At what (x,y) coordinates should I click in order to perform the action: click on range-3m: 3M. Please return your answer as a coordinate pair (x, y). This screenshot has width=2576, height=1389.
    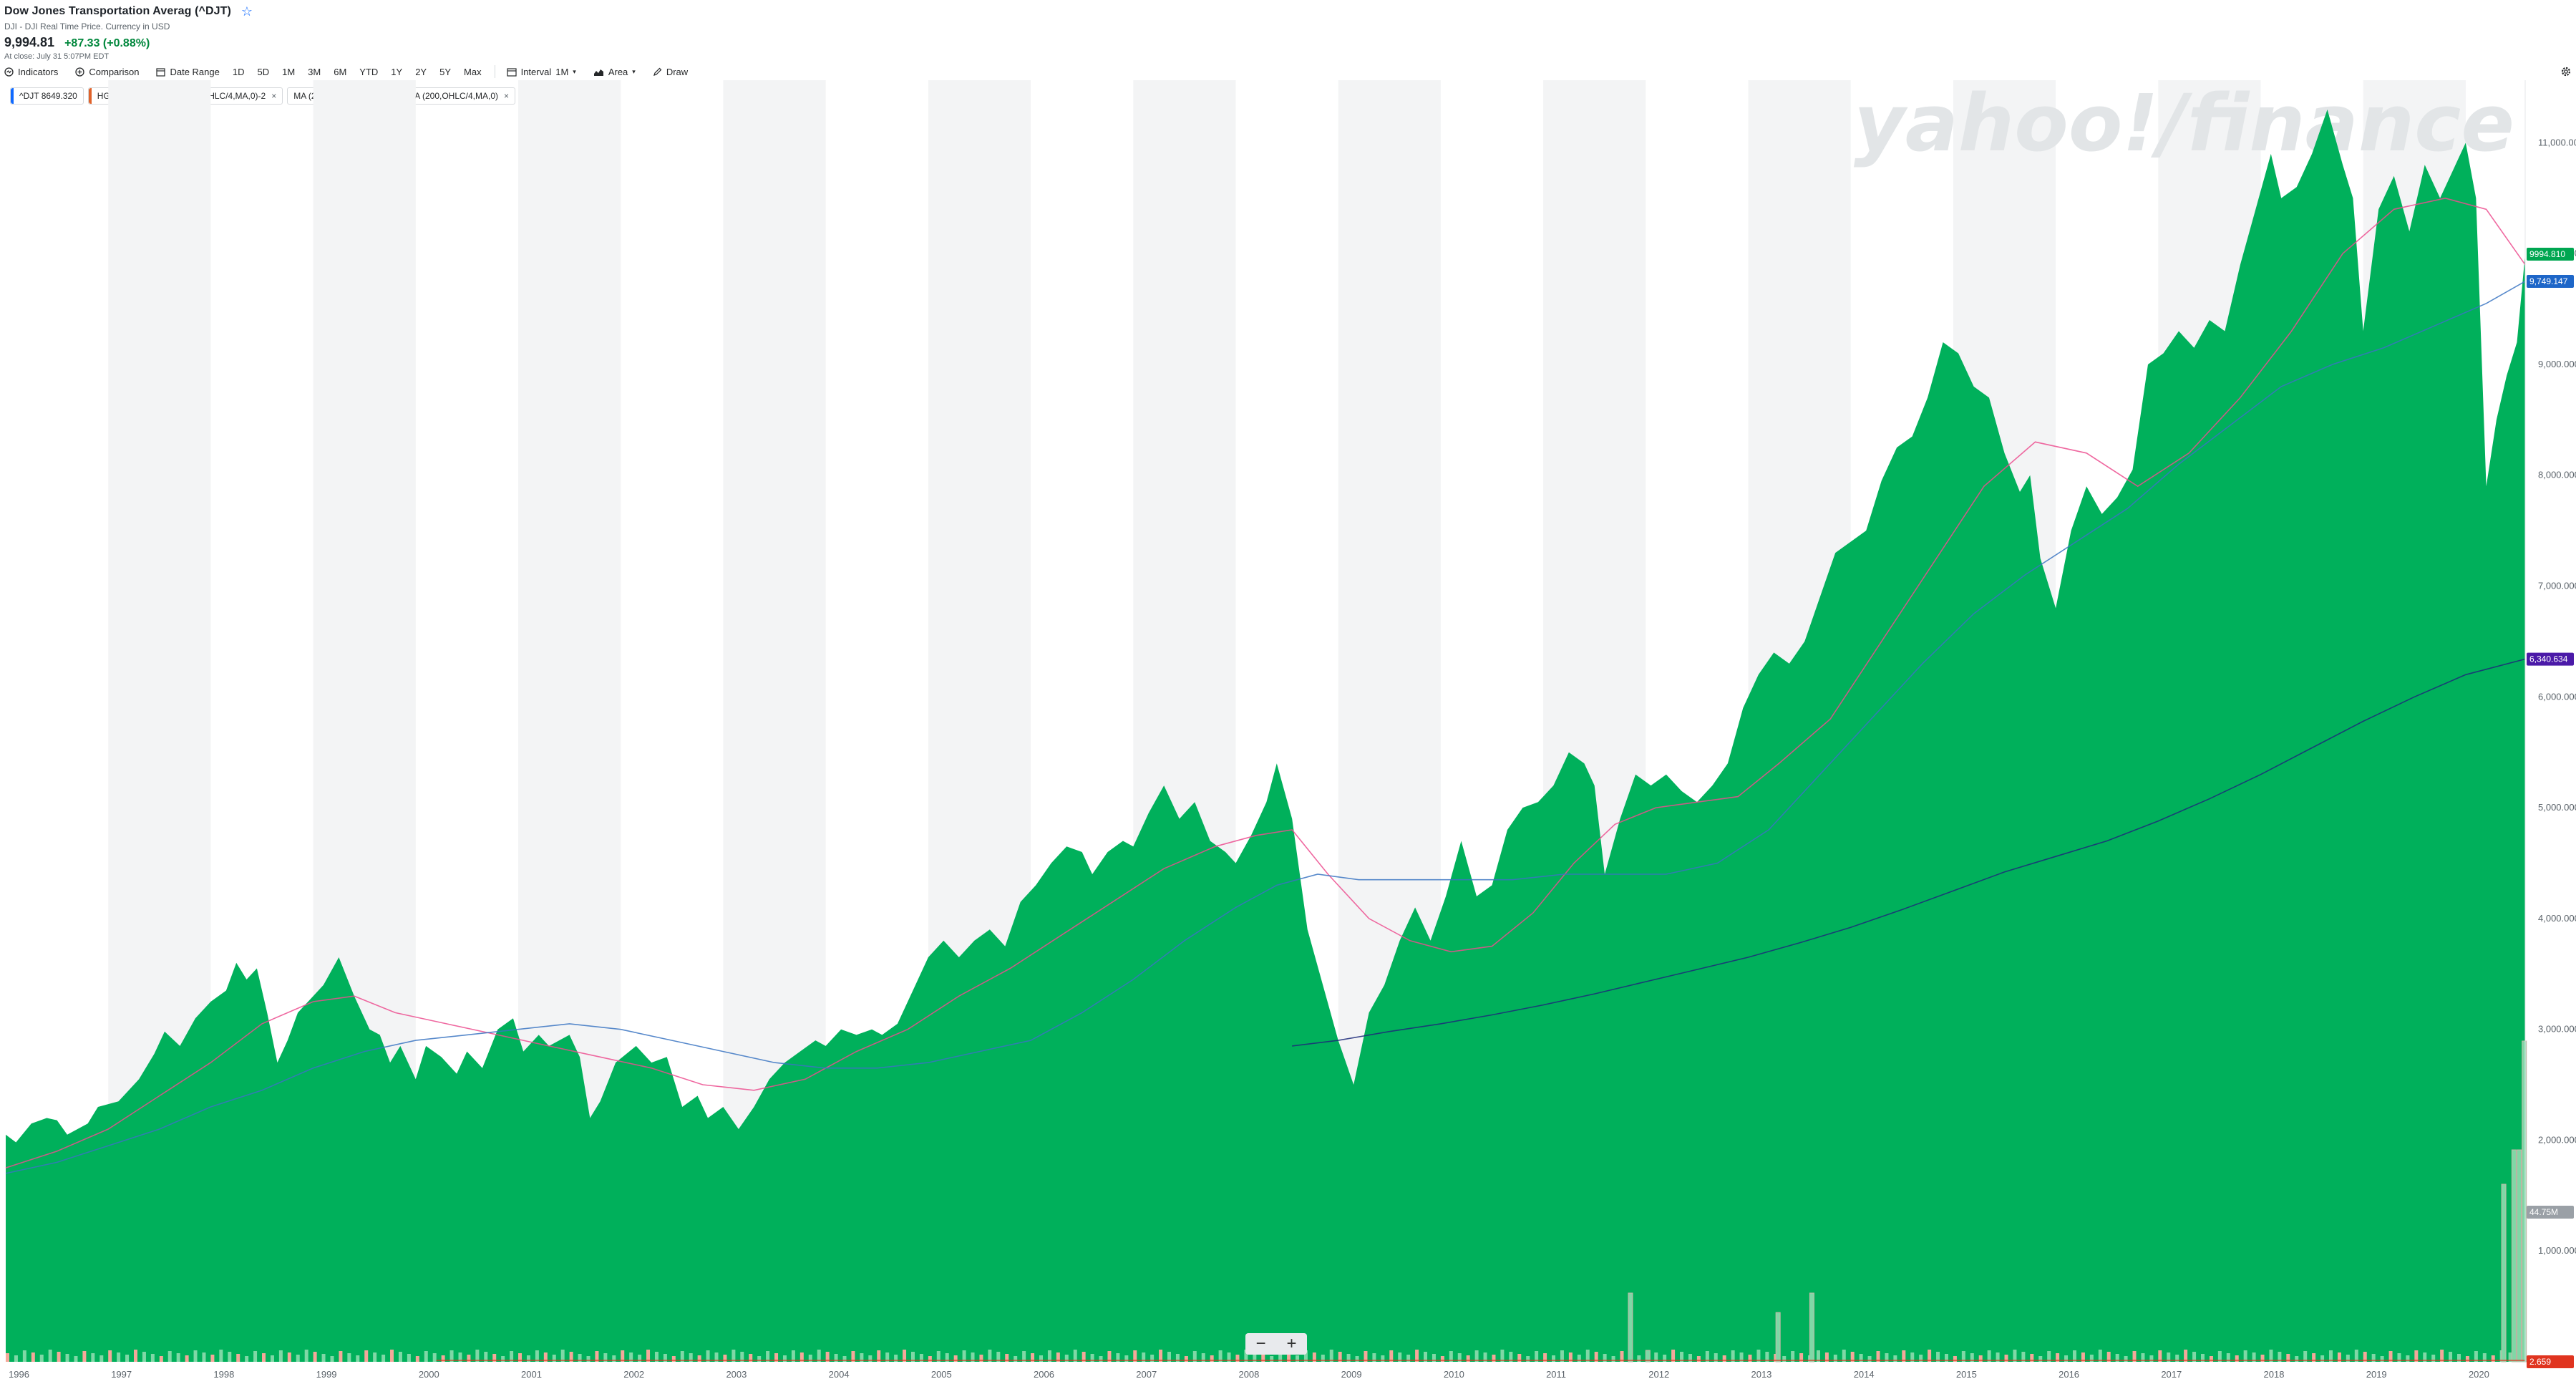
    Looking at the image, I should click on (314, 71).